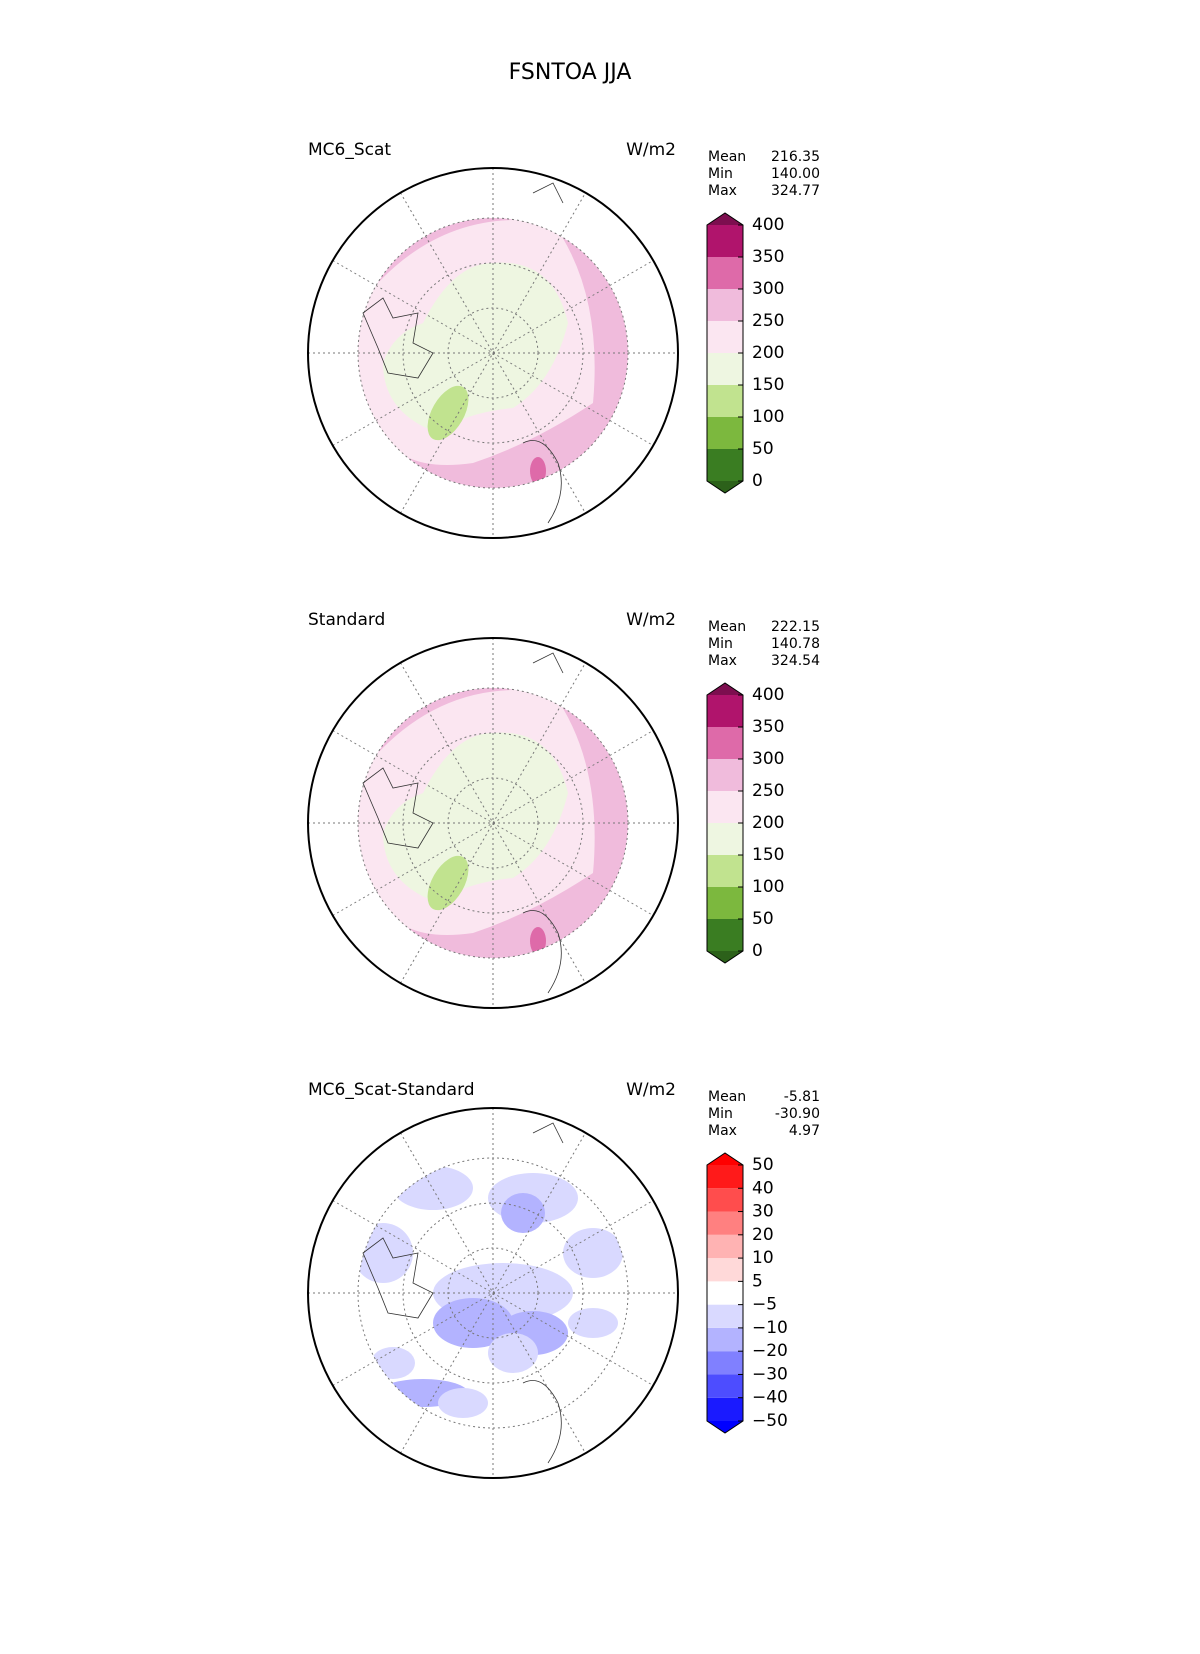 The image size is (1200, 1654). Describe the element at coordinates (795, 644) in the screenshot. I see `stat-value: 140.78` at that location.